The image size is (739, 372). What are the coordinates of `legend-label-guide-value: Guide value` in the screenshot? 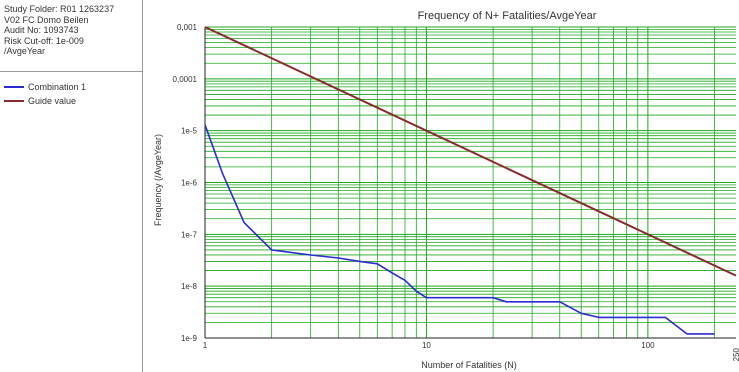 It's located at (52, 101).